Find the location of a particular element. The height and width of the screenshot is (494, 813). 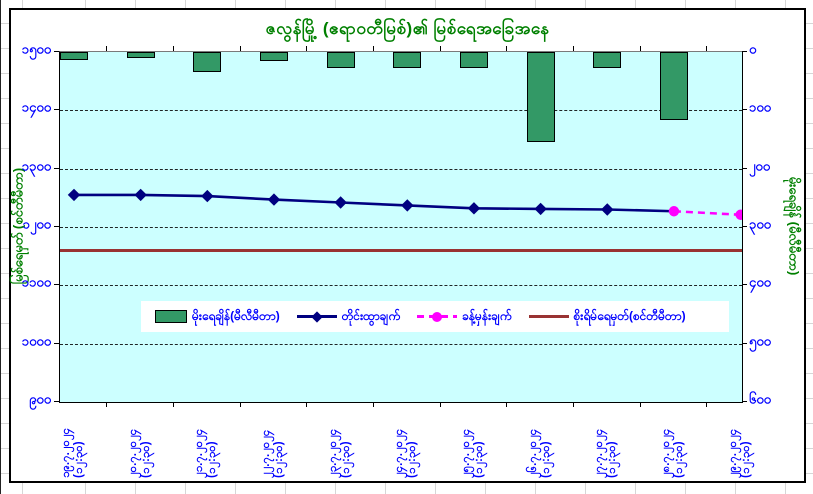

forecast-marker-dot is located at coordinates (738, 214).